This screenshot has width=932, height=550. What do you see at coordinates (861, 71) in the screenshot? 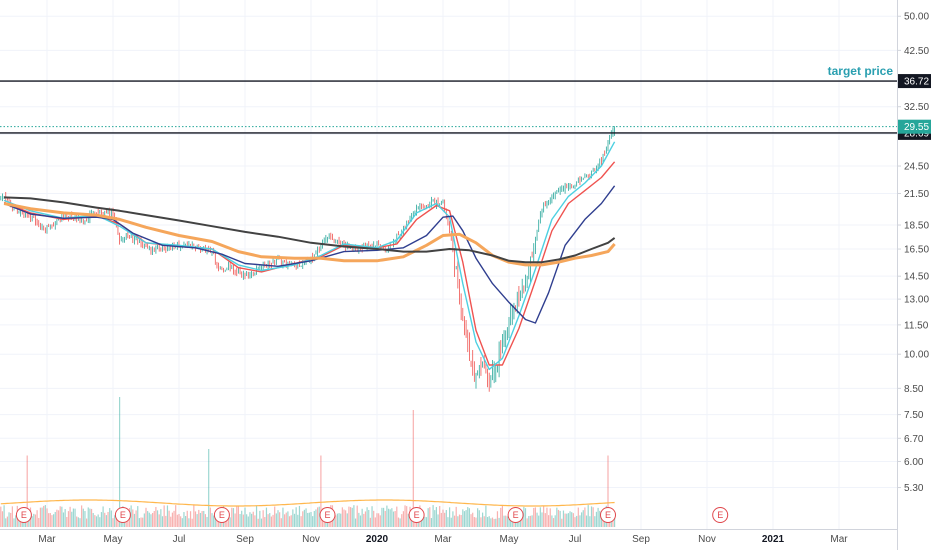
I see `target-price-annotation: target price` at bounding box center [861, 71].